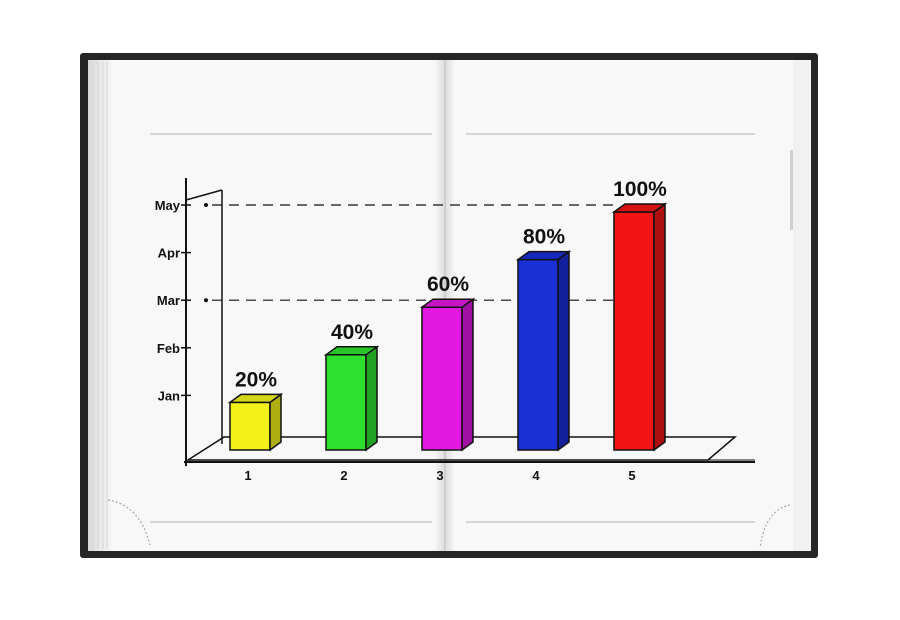 This screenshot has width=900, height=620. I want to click on corner-curl-left, so click(129, 522).